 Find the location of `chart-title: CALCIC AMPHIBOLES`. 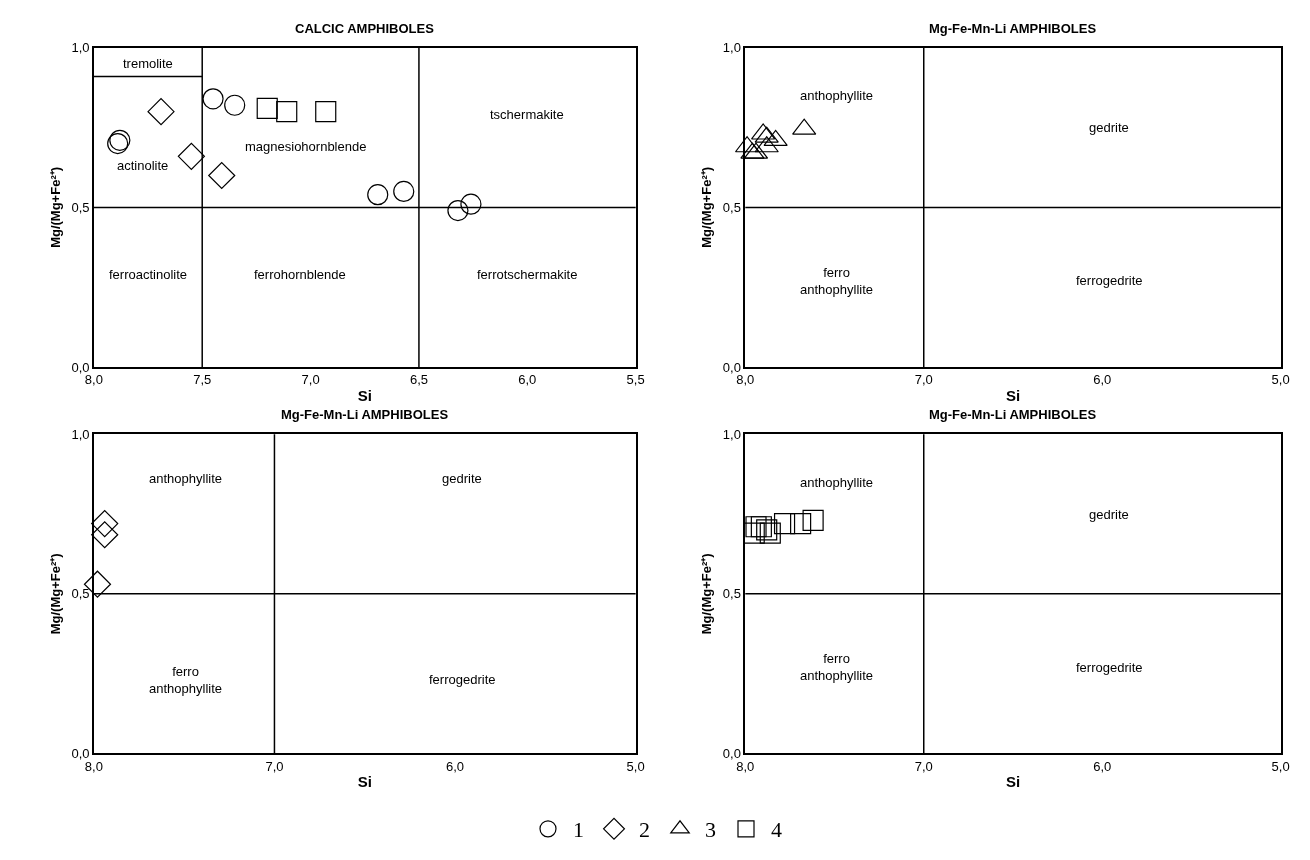

chart-title: CALCIC AMPHIBOLES is located at coordinates (365, 28).